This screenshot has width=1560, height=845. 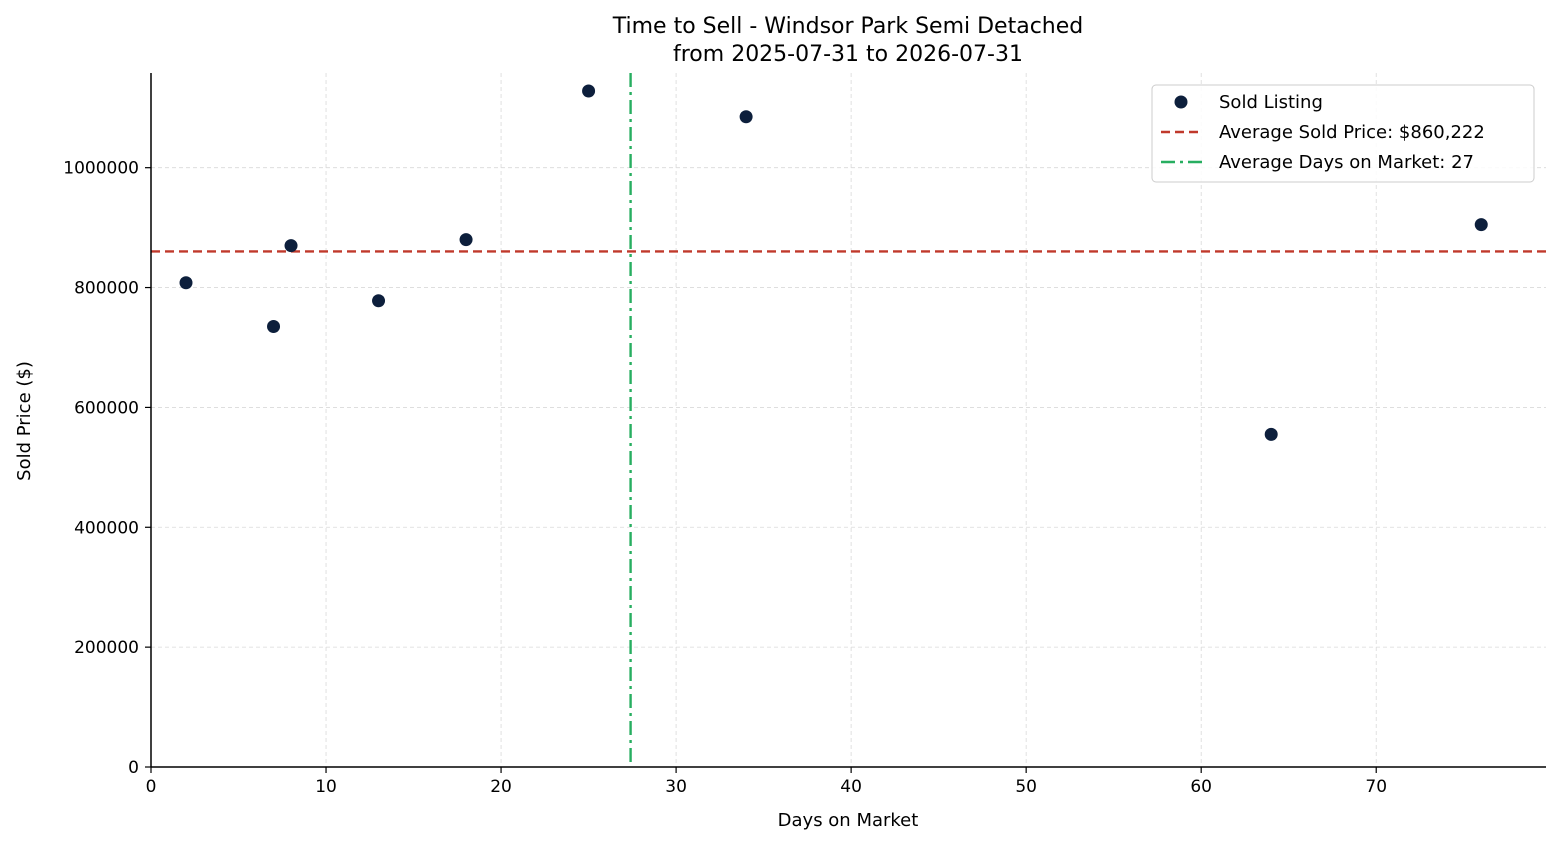 What do you see at coordinates (501, 787) in the screenshot?
I see `x-tick-label: 20` at bounding box center [501, 787].